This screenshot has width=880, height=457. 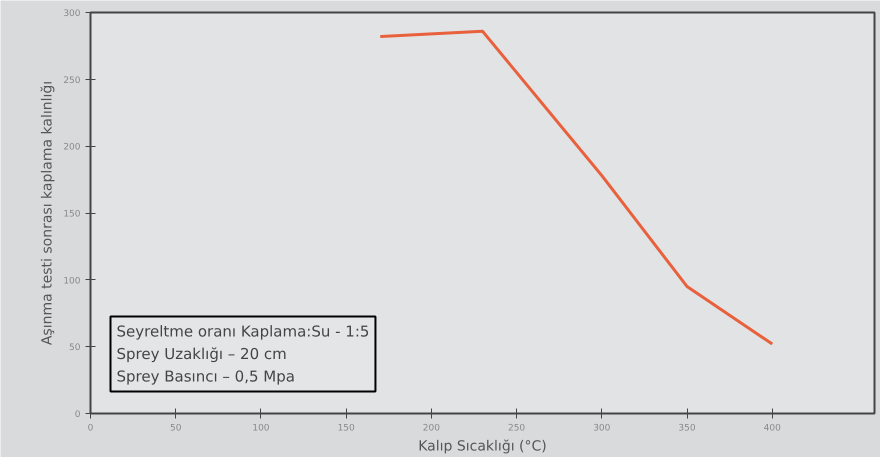 What do you see at coordinates (75, 348) in the screenshot?
I see `y-tick-label: 50` at bounding box center [75, 348].